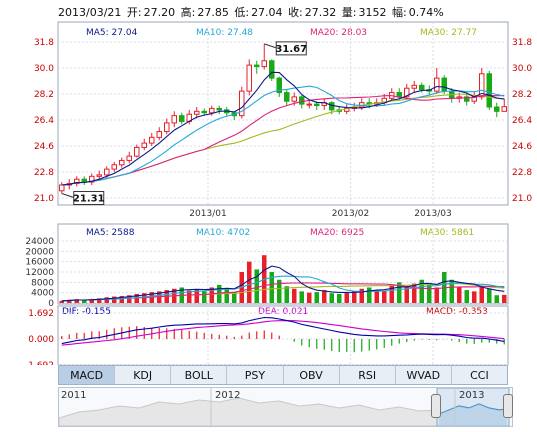 Image resolution: width=537 pixels, height=432 pixels. I want to click on navigator-right-handle, so click(508, 406).